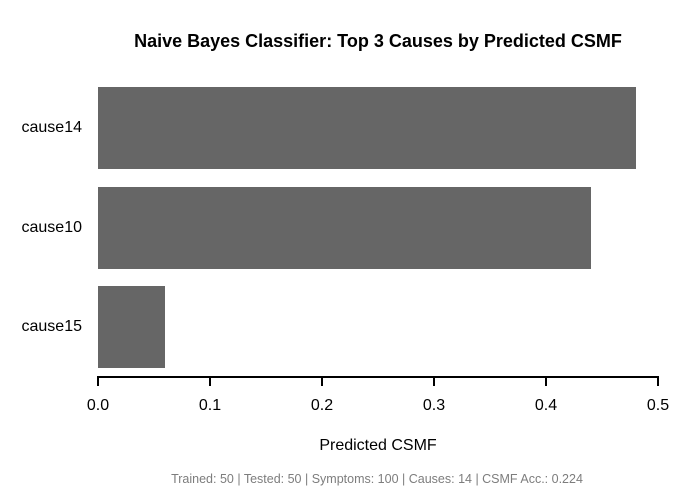 This screenshot has height=503, width=698. I want to click on x-axis-tick-label: 0.1, so click(210, 405).